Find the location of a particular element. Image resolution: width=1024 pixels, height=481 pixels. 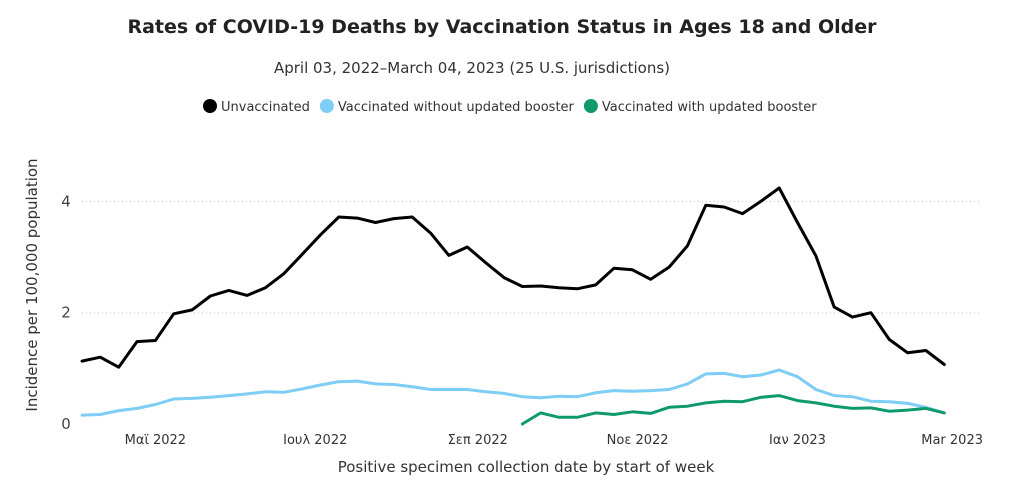

y-axis: 0 2 4 is located at coordinates (66, 312).